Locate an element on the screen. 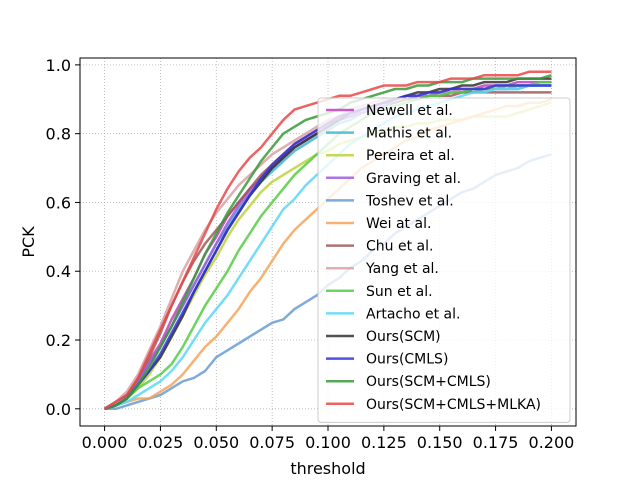 The image size is (640, 480). y-tick-label: 0.6 is located at coordinates (58, 202).